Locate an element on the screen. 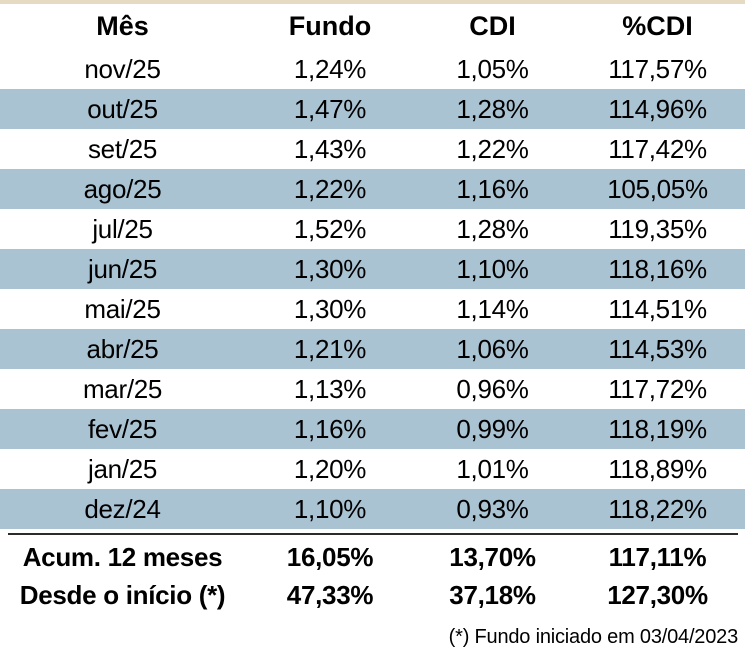 The height and width of the screenshot is (654, 745). inception-date-footnote: (*) Fundo iniciado em 03/04/2023 is located at coordinates (593, 637).